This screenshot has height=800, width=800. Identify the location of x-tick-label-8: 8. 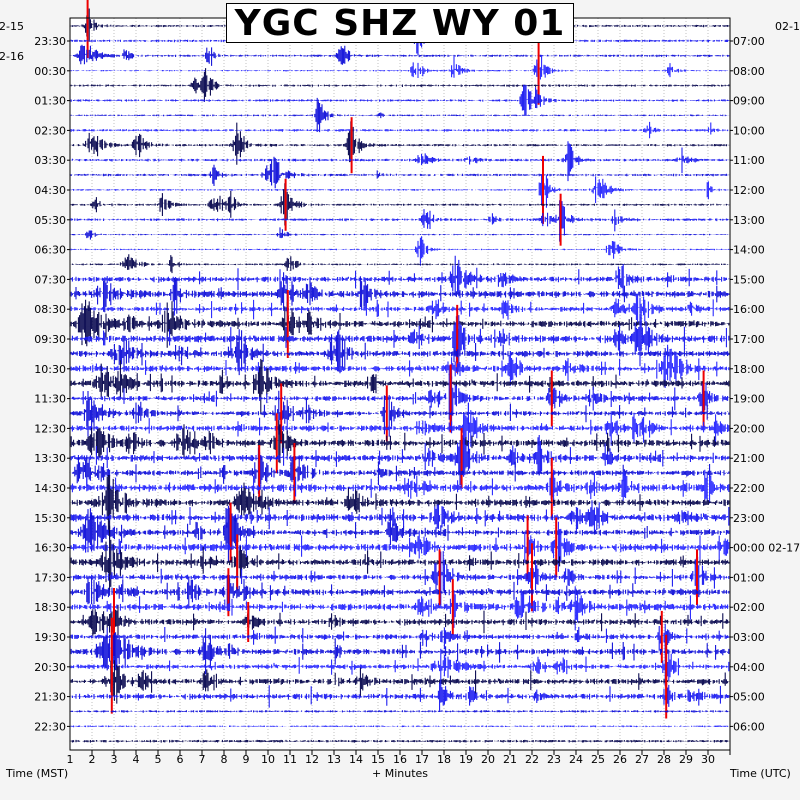
(224, 759).